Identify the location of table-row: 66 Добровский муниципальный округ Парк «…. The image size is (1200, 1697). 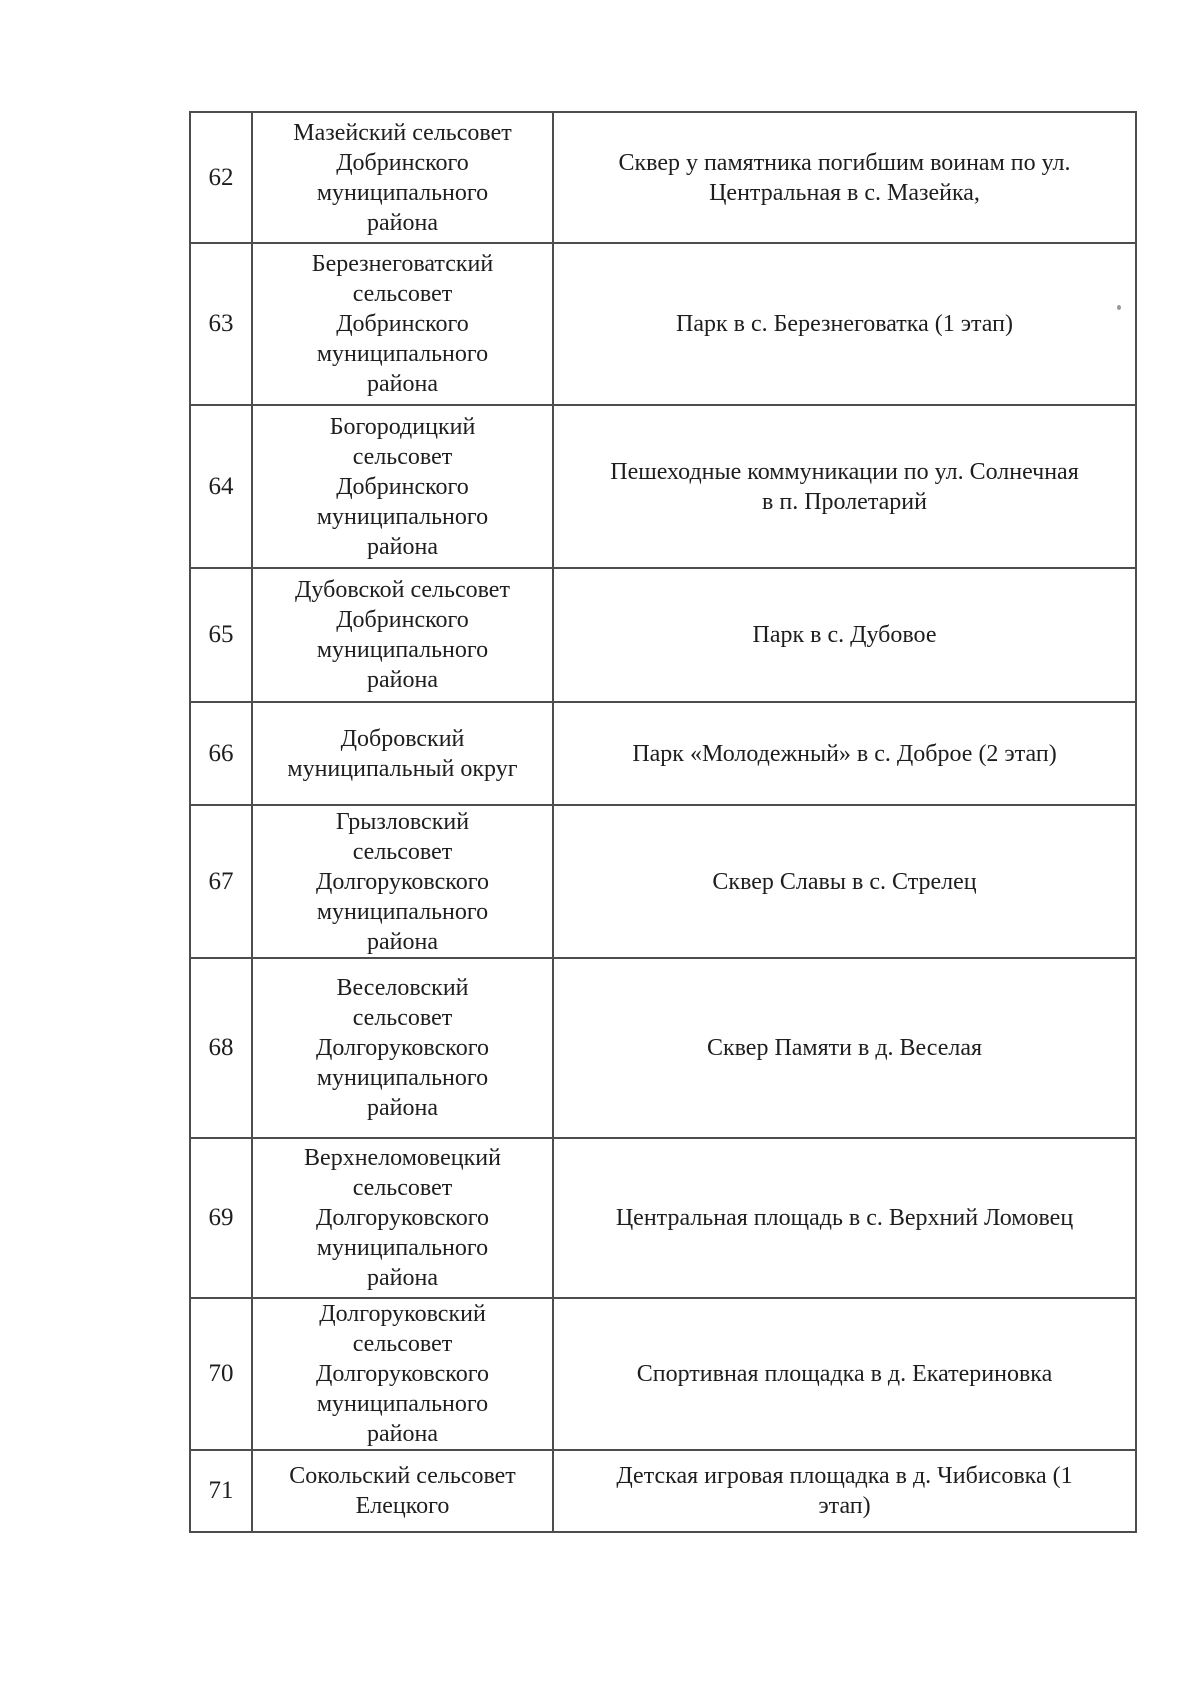
(663, 753).